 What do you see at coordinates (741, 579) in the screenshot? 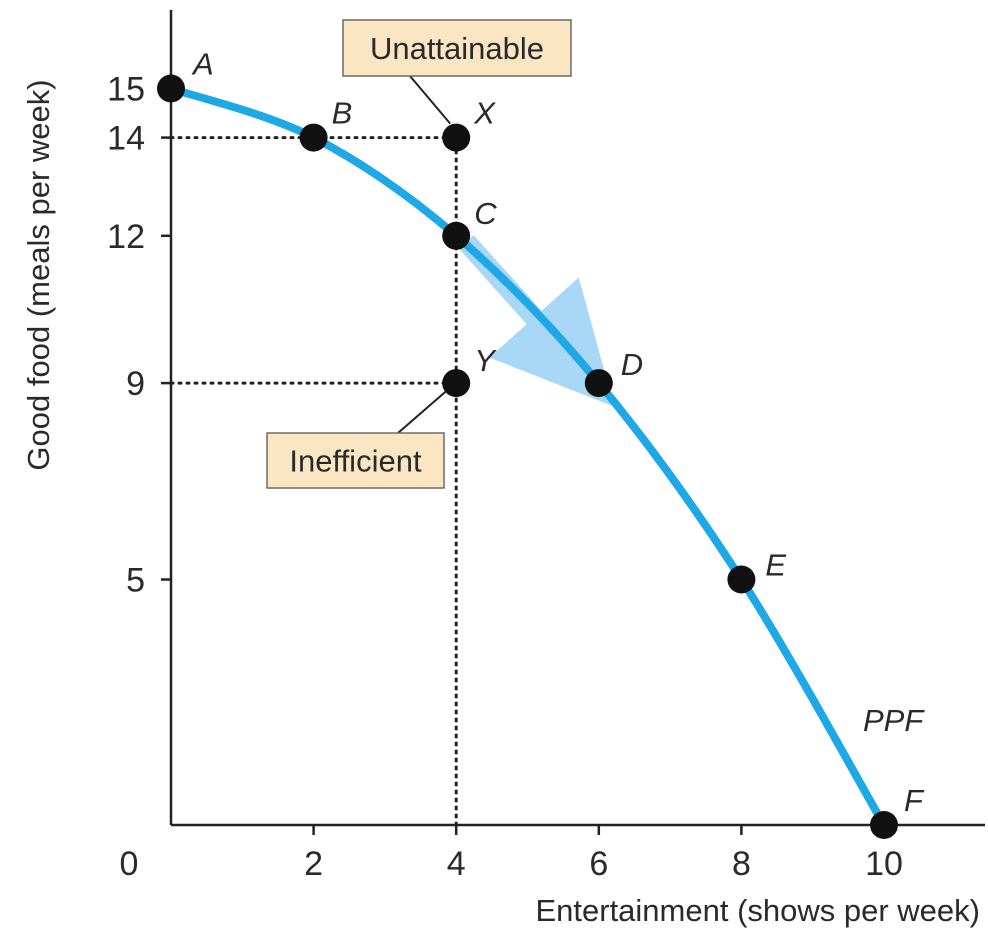
I see `point-e` at bounding box center [741, 579].